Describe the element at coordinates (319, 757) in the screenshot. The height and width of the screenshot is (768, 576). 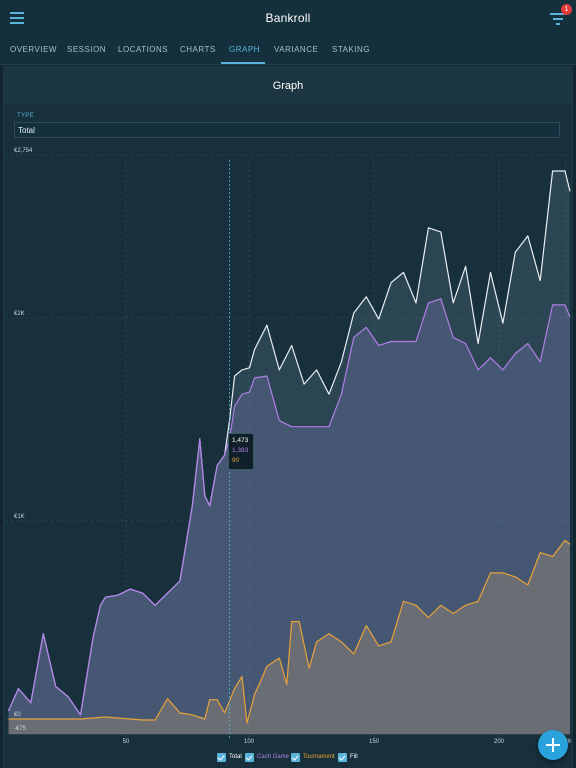
I see `legend-tournament-label: Tournament` at that location.